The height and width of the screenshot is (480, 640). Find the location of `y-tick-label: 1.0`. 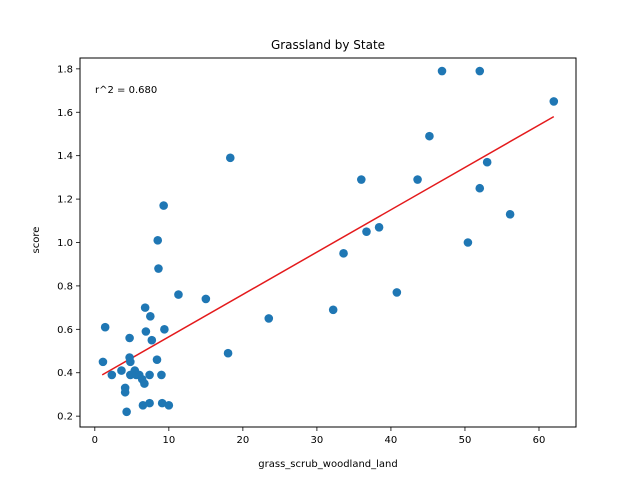

y-tick-label: 1.0 is located at coordinates (65, 243).